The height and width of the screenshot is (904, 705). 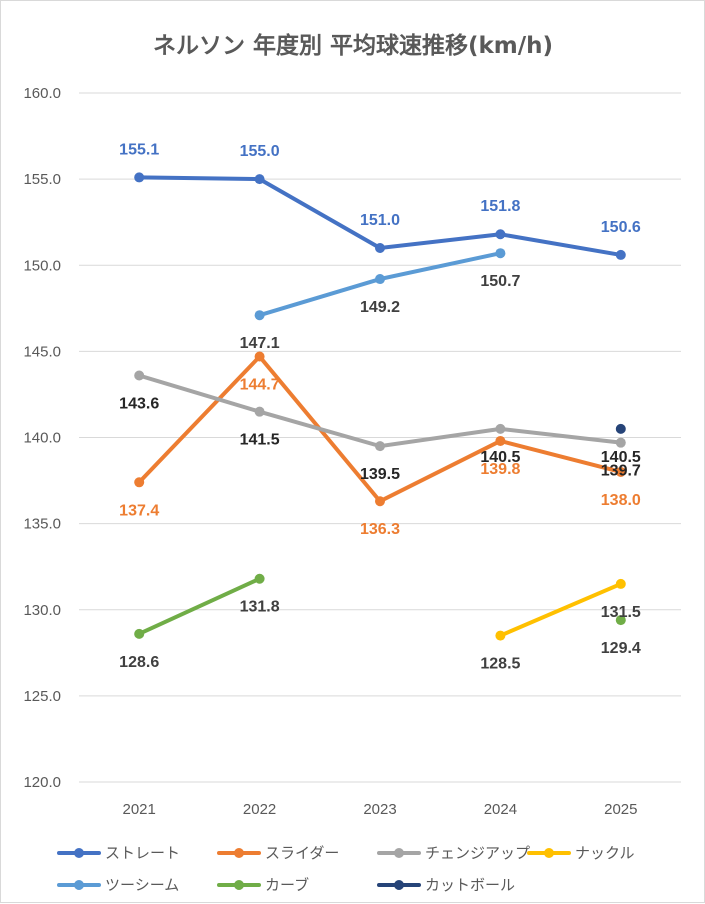 I want to click on legend-label: チェンジアップ, so click(x=477, y=853).